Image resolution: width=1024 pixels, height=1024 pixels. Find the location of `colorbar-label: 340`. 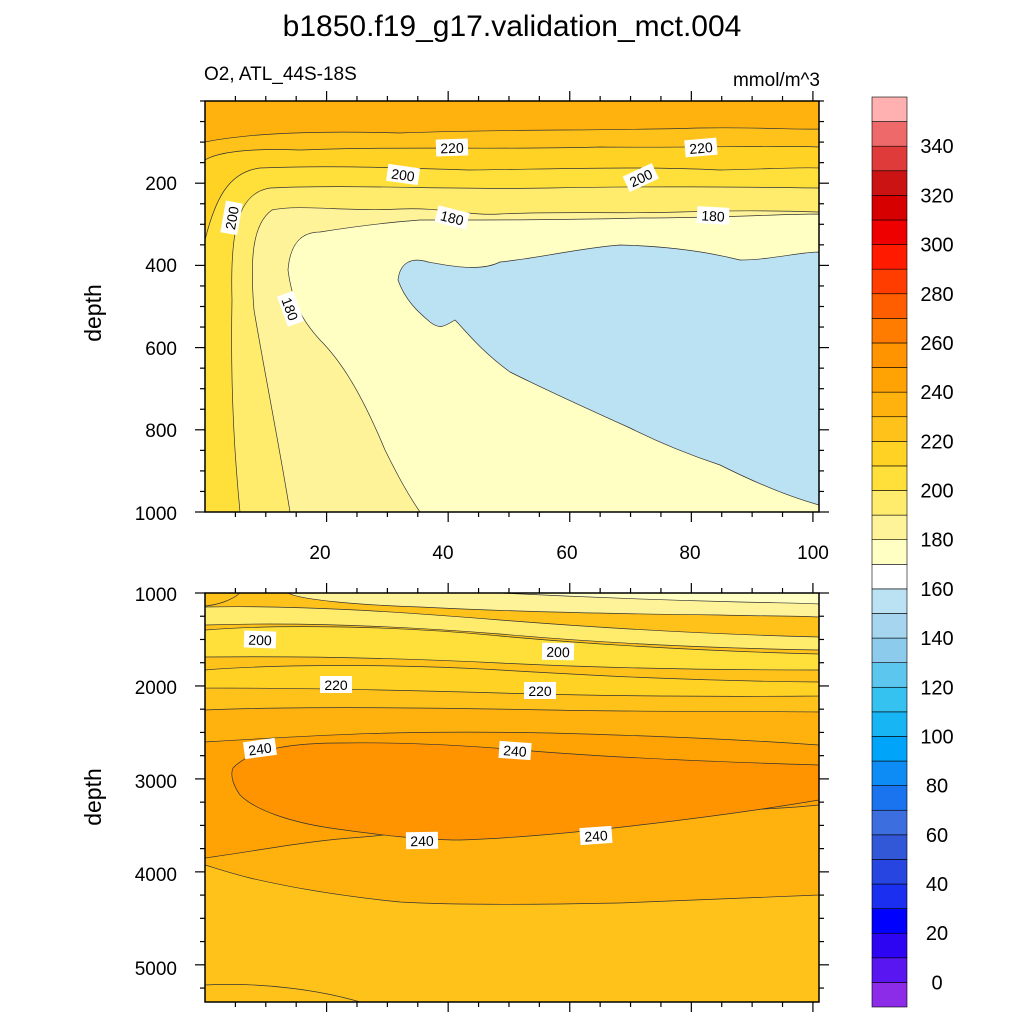

colorbar-label: 340 is located at coordinates (936, 147).